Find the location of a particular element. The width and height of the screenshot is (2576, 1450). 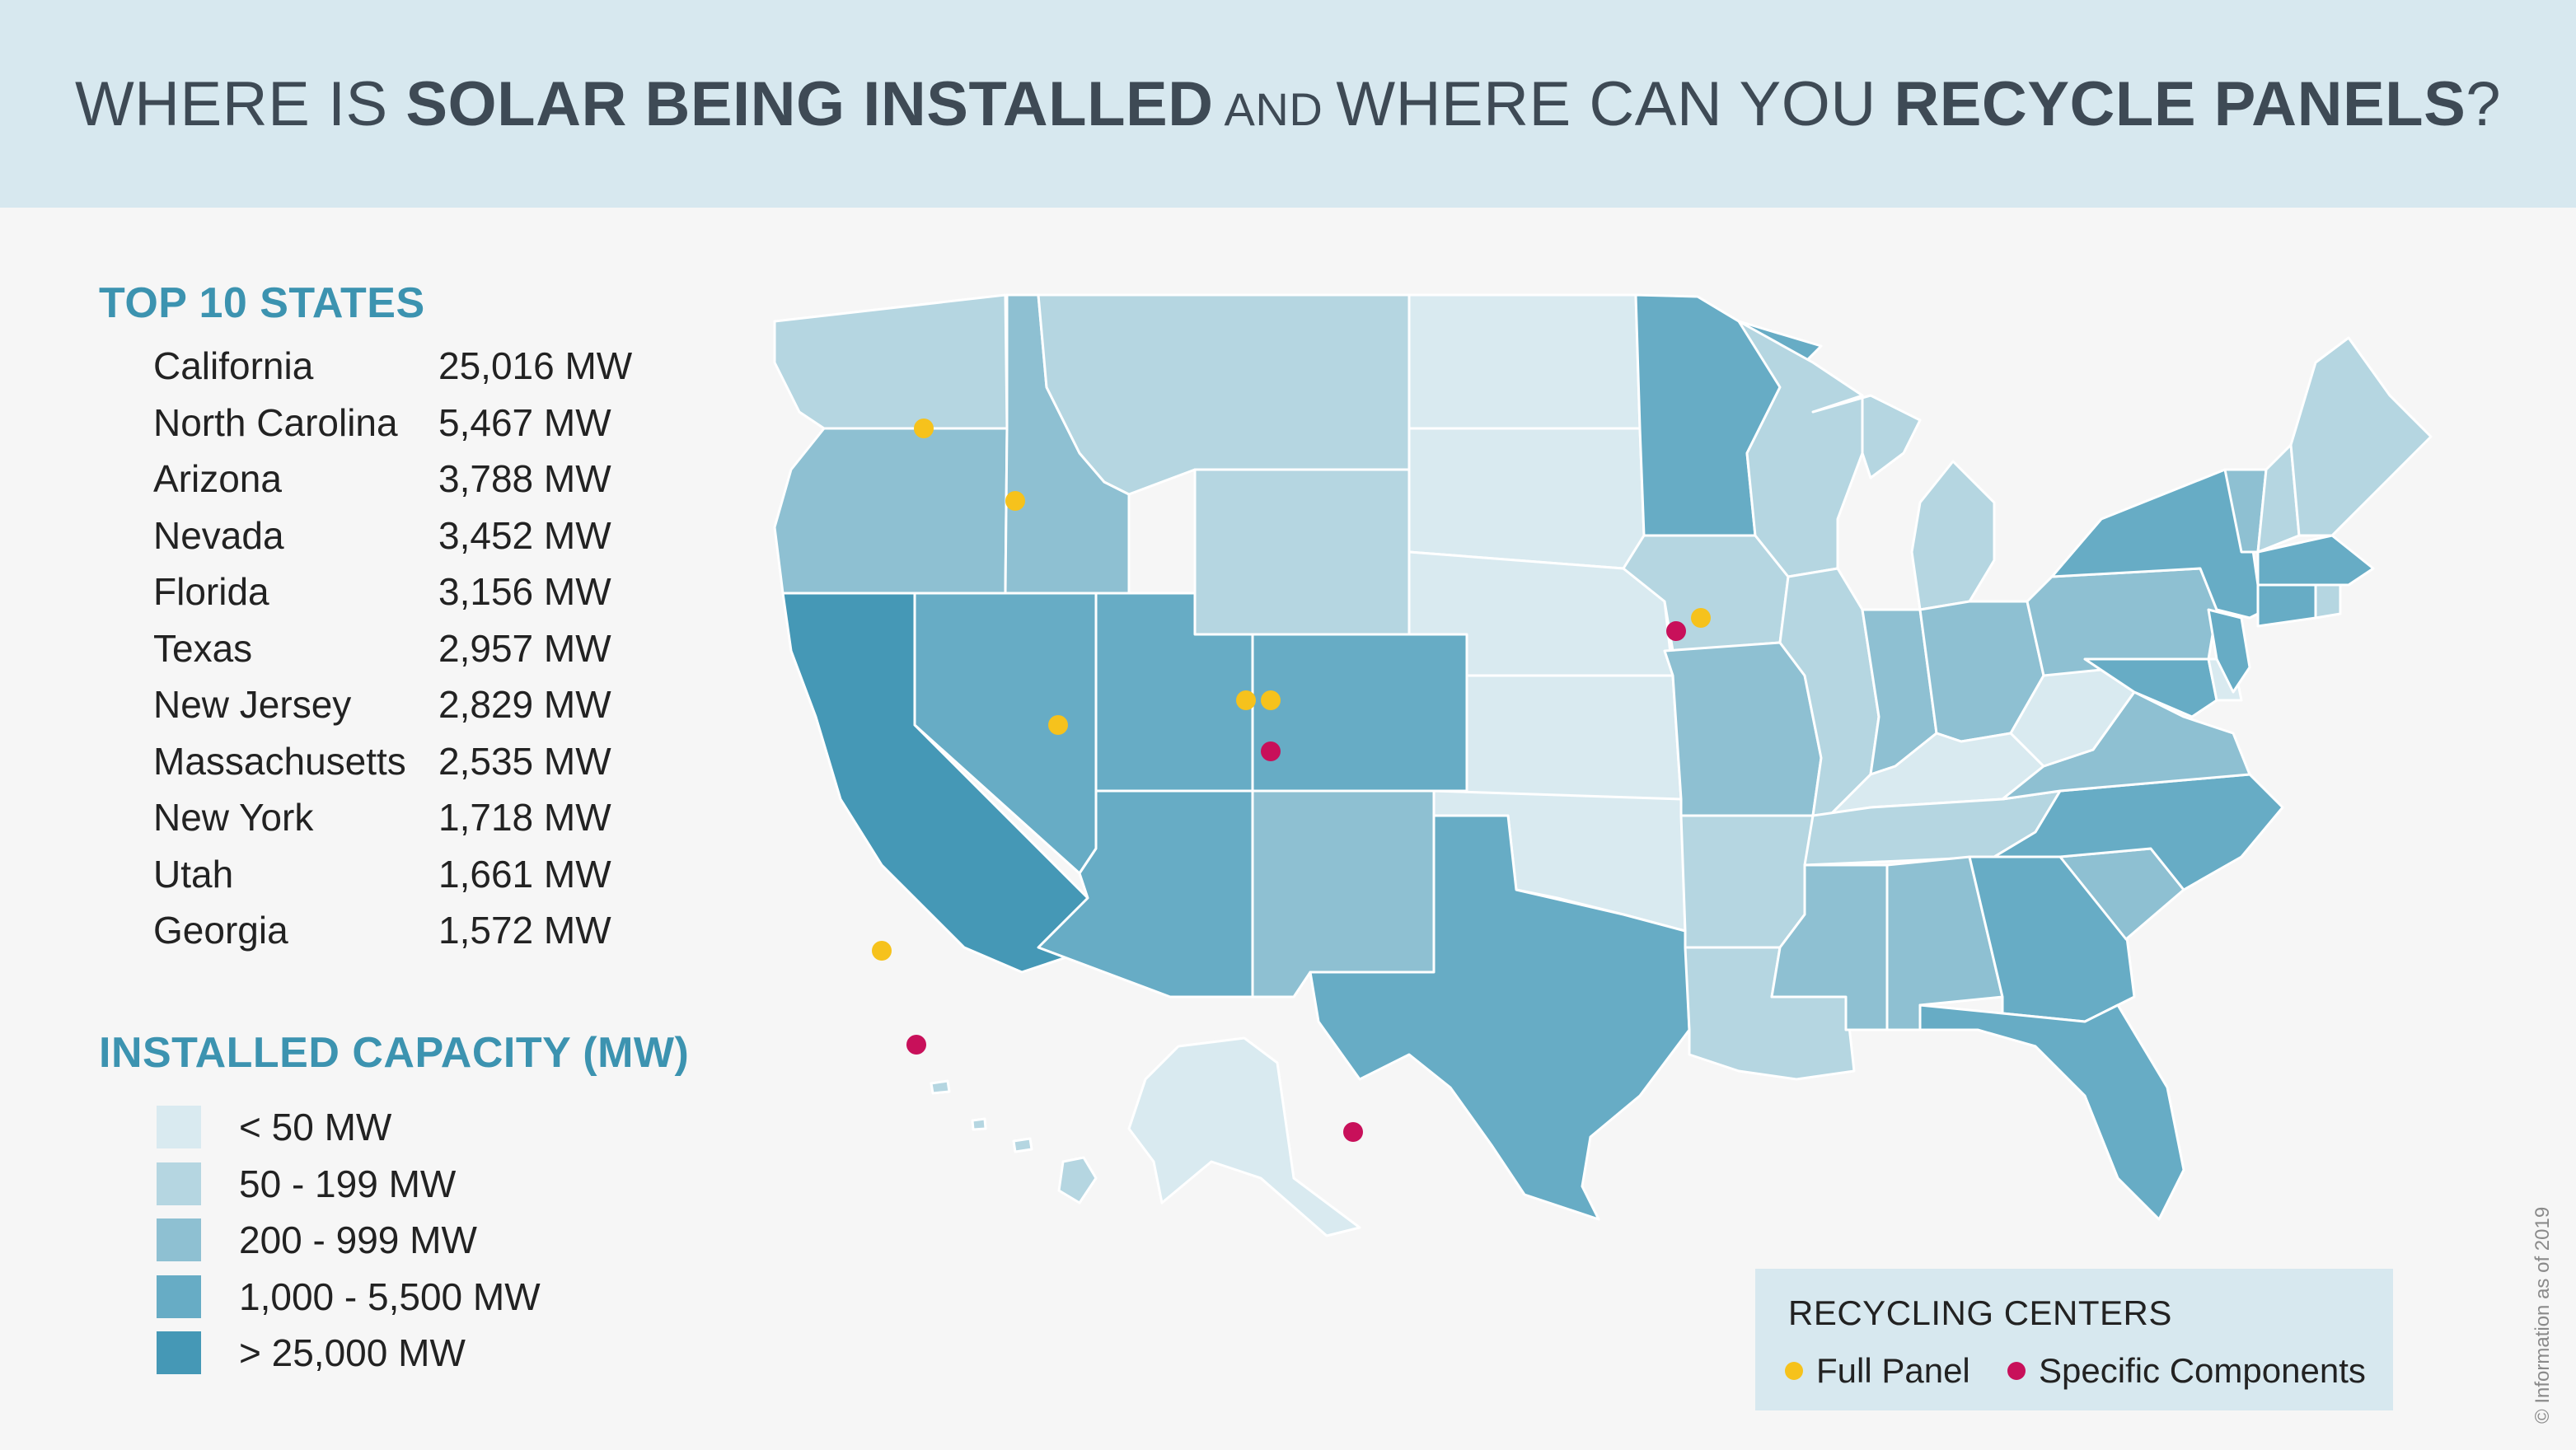

state-massachusetts is located at coordinates (2315, 560).